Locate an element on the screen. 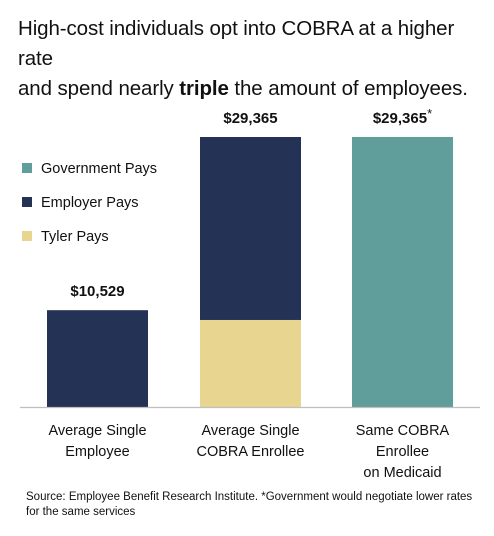  title-line-2-end: the amount of employees. is located at coordinates (348, 88).